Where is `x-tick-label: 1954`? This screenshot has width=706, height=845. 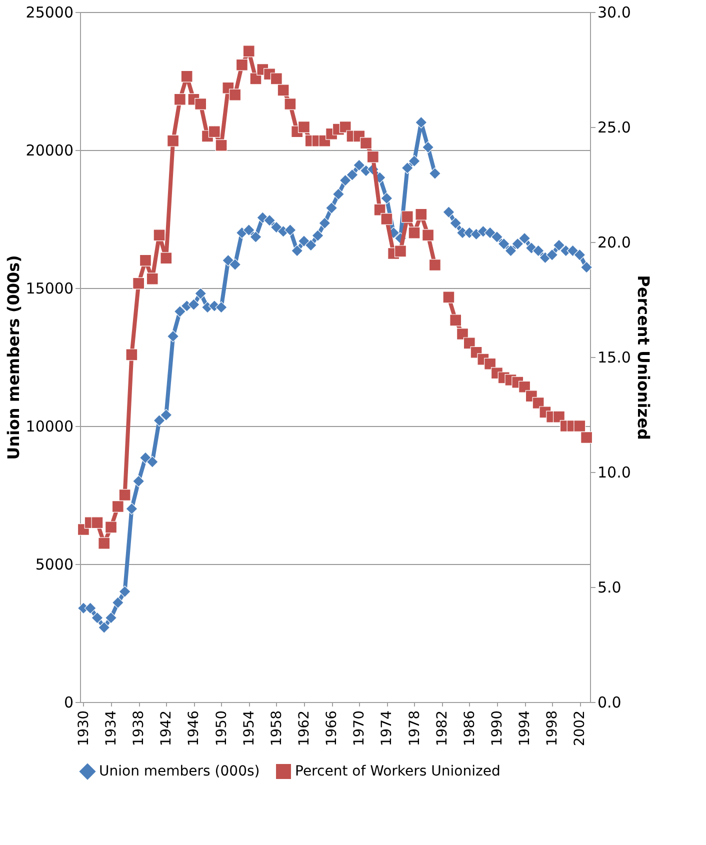
x-tick-label: 1954 is located at coordinates (249, 728).